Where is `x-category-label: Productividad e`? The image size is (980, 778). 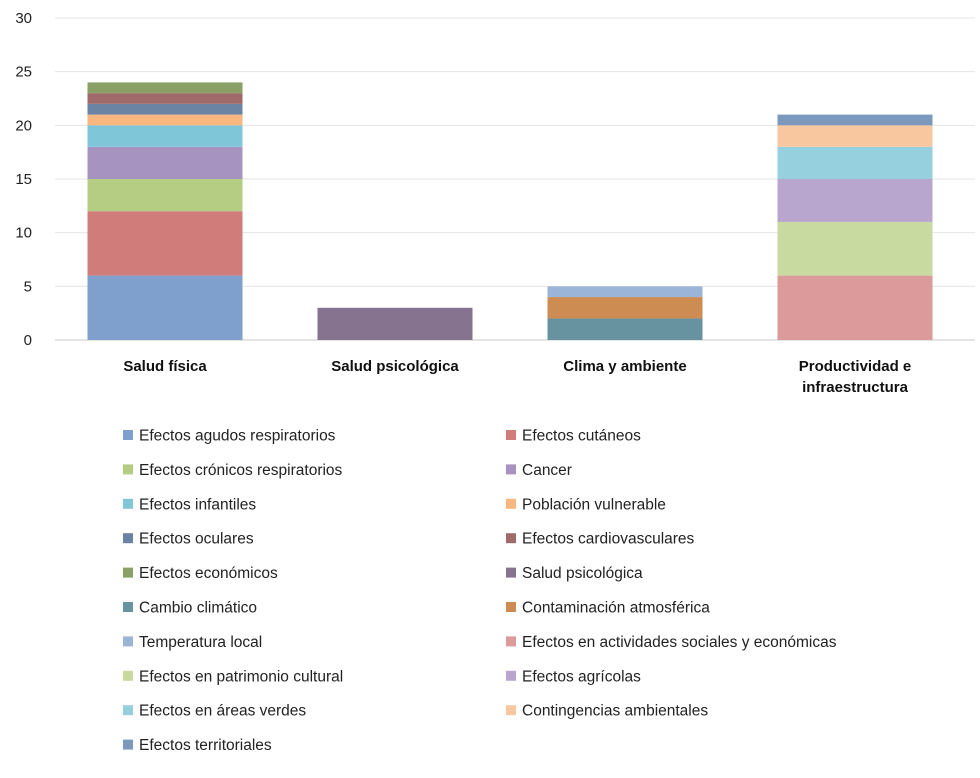
x-category-label: Productividad e is located at coordinates (855, 366).